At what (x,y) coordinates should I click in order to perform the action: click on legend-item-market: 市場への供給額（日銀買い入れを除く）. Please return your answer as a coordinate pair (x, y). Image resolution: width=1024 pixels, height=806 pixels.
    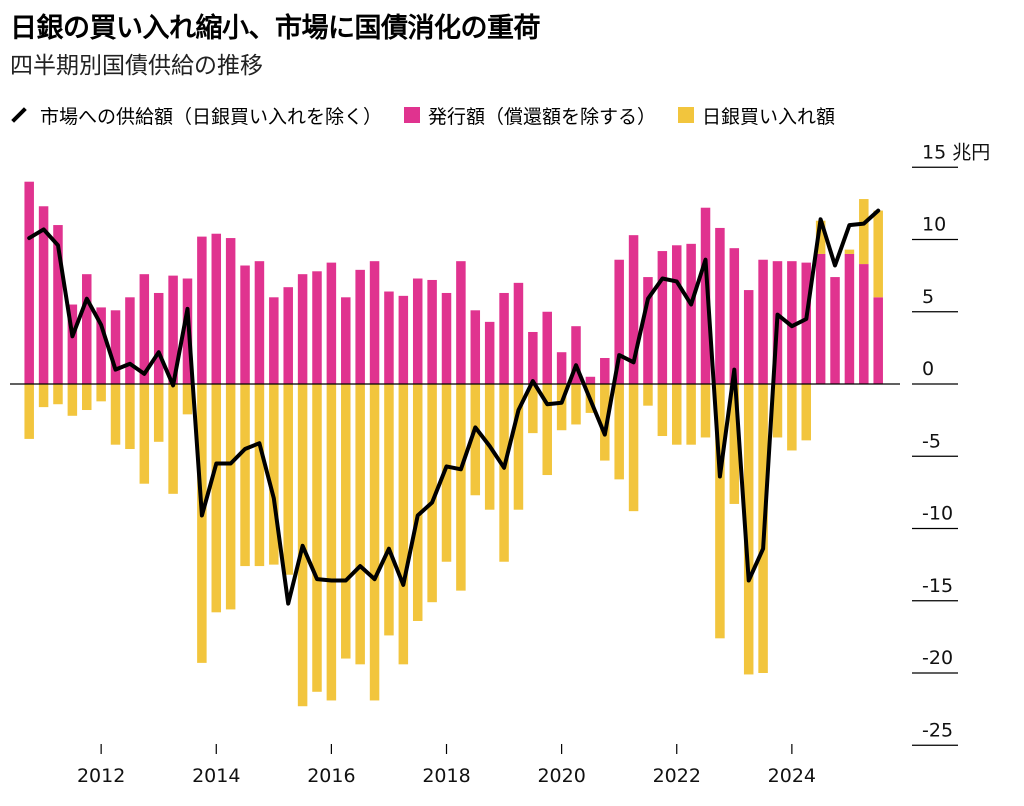
    Looking at the image, I should click on (196, 115).